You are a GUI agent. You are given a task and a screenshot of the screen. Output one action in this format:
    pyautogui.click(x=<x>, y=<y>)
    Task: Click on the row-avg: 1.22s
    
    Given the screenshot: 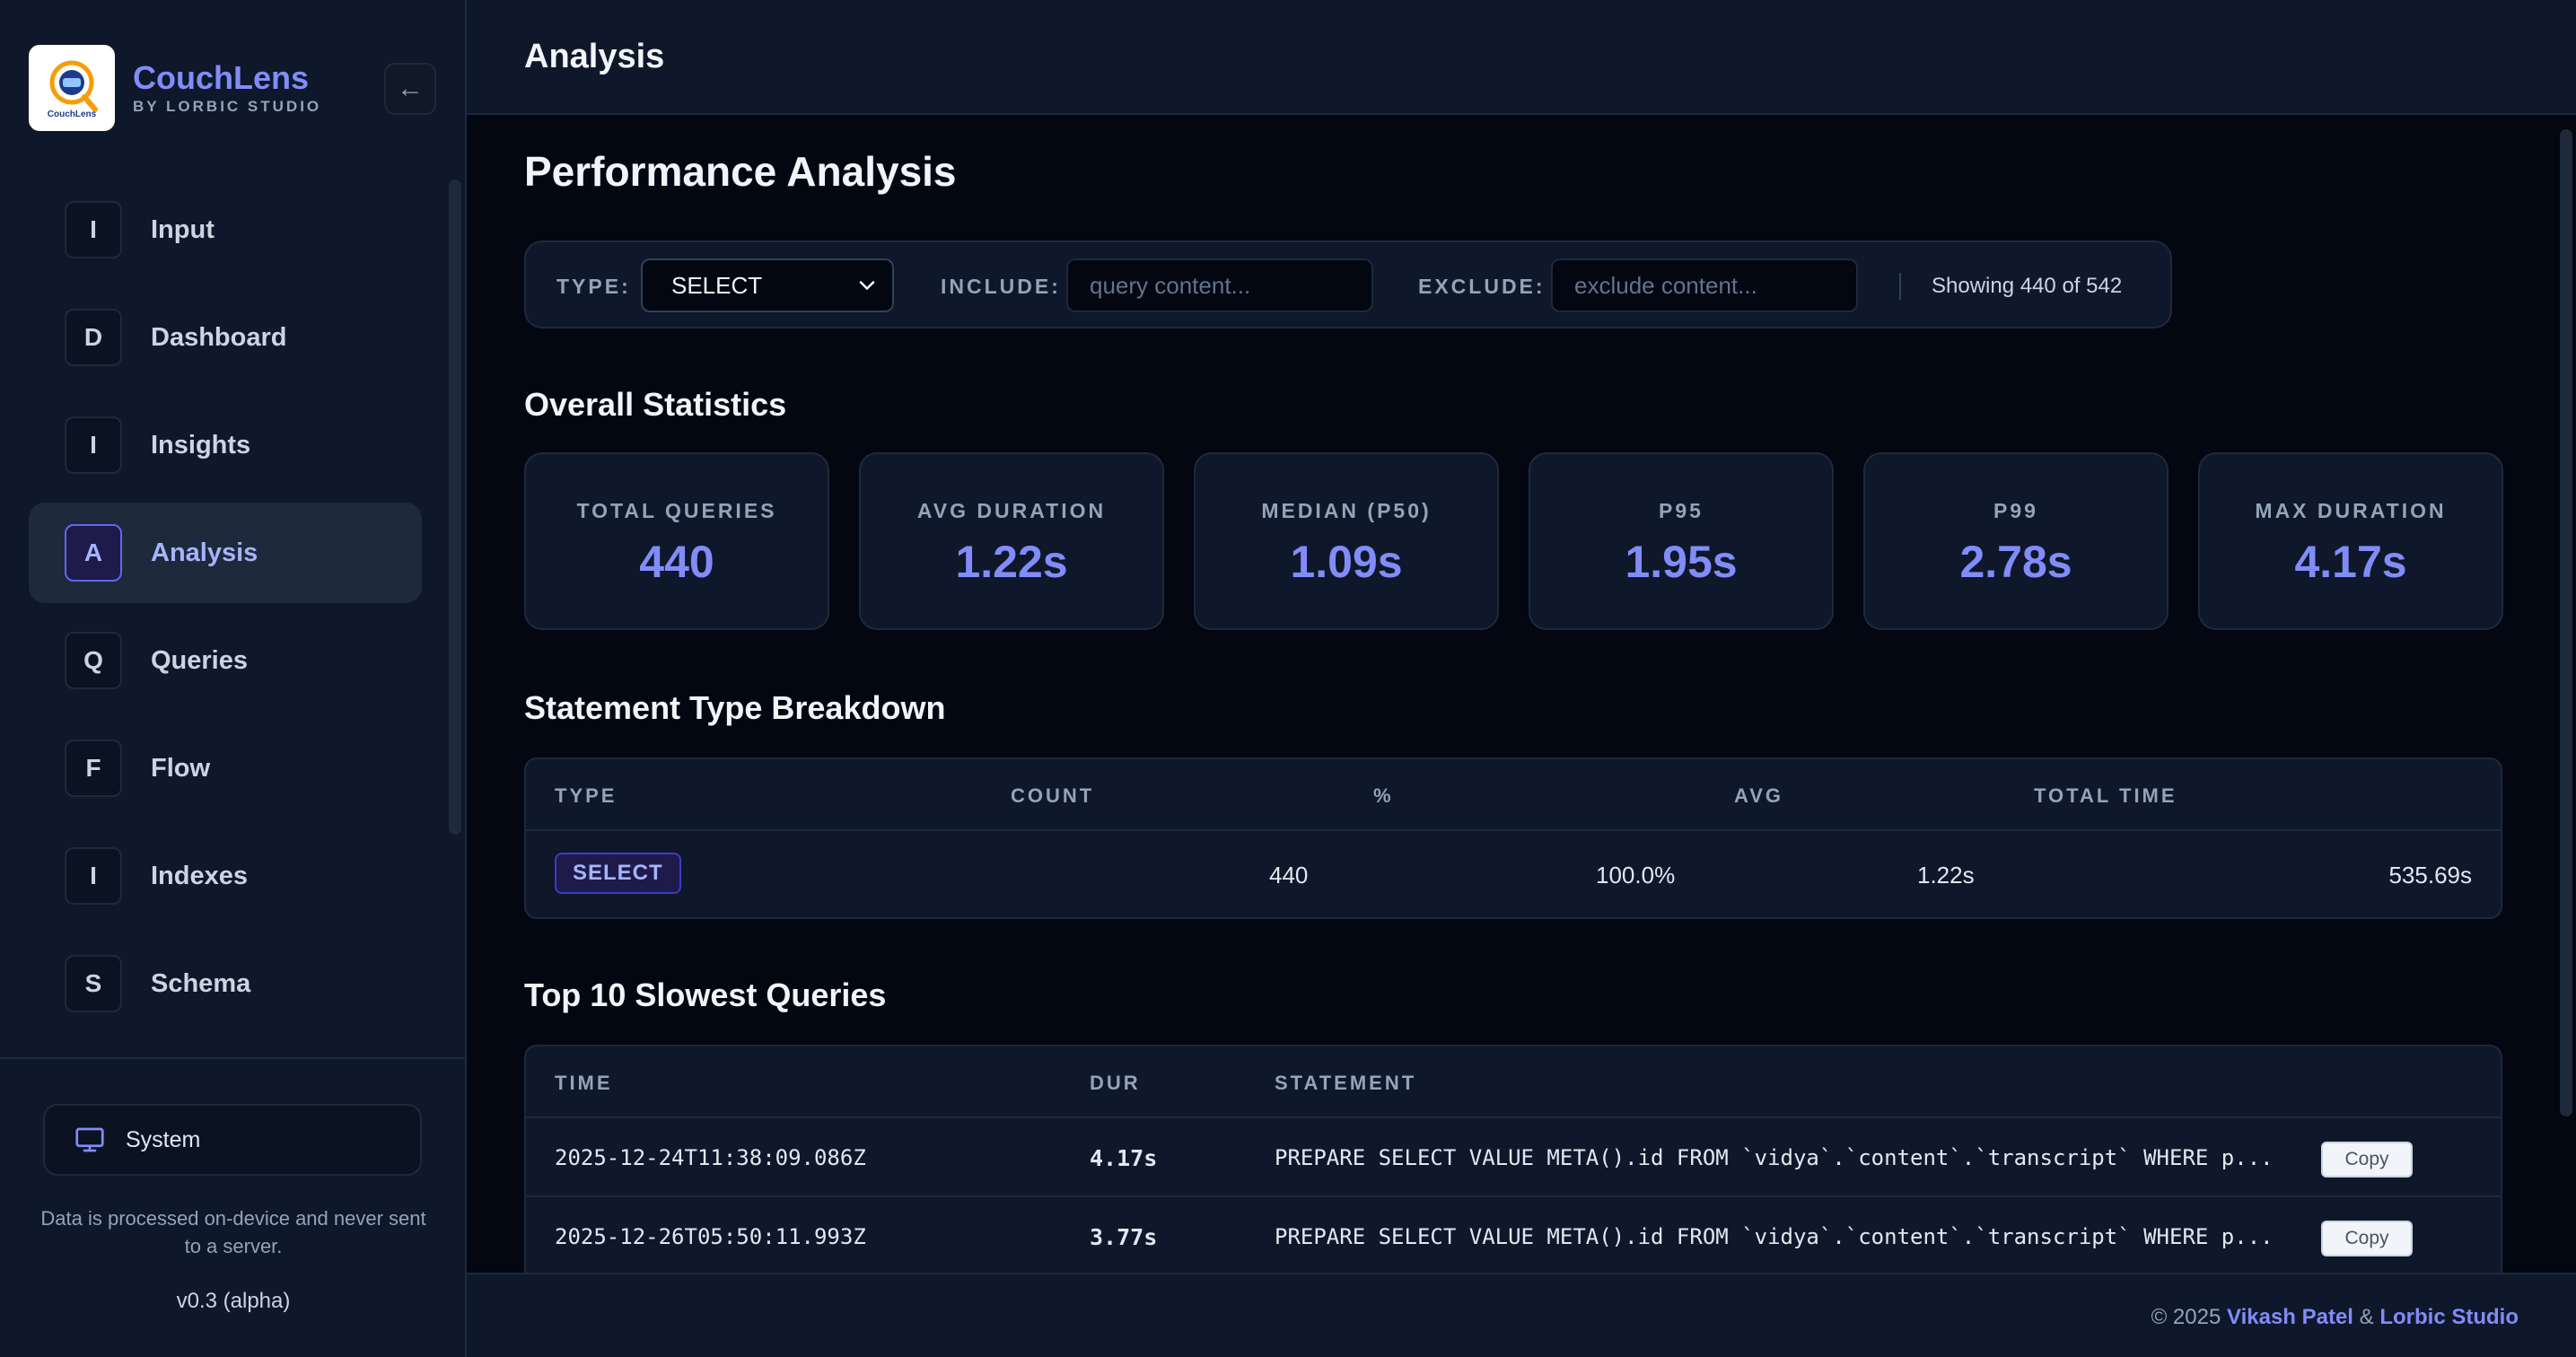 What is the action you would take?
    pyautogui.click(x=1946, y=875)
    